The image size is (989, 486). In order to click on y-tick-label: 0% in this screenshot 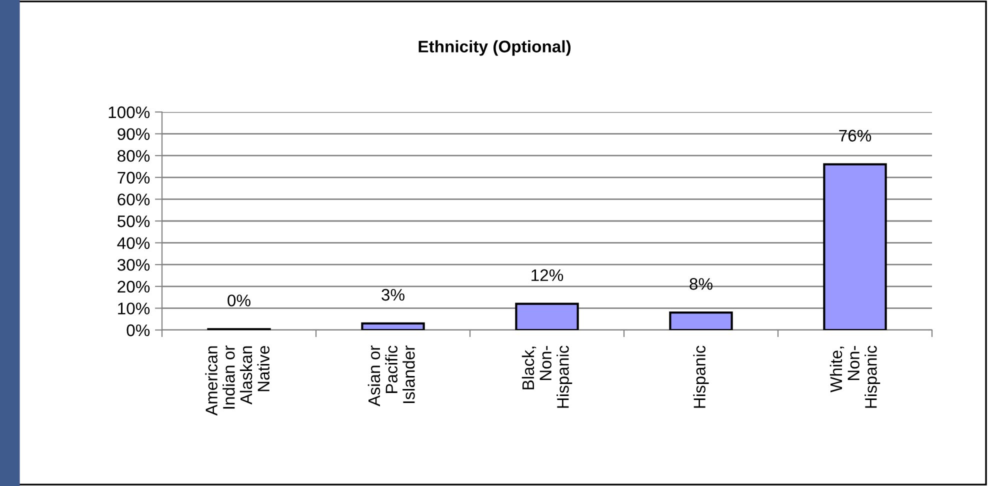, I will do `click(138, 330)`.